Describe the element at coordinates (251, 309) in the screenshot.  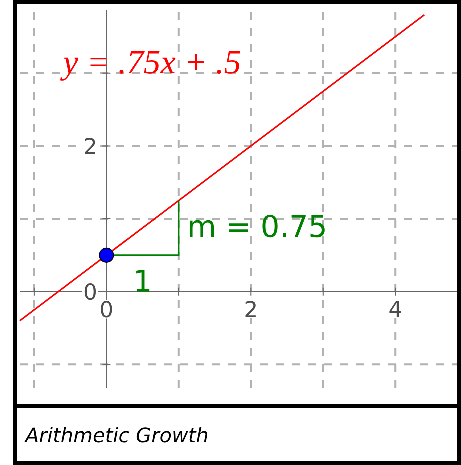
I see `x-tick-label: 2` at that location.